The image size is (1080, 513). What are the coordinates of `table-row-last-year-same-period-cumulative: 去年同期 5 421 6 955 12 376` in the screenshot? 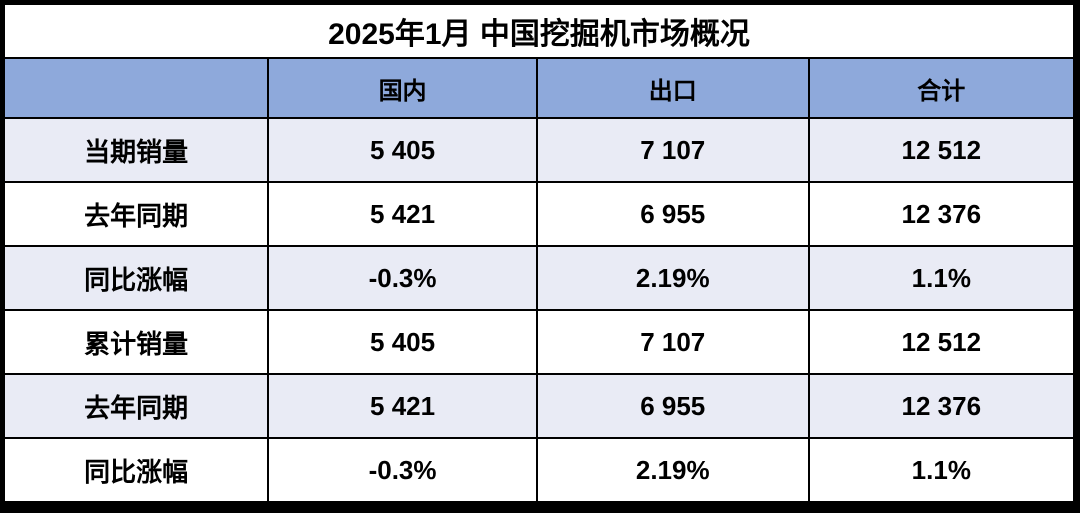 It's located at (539, 406).